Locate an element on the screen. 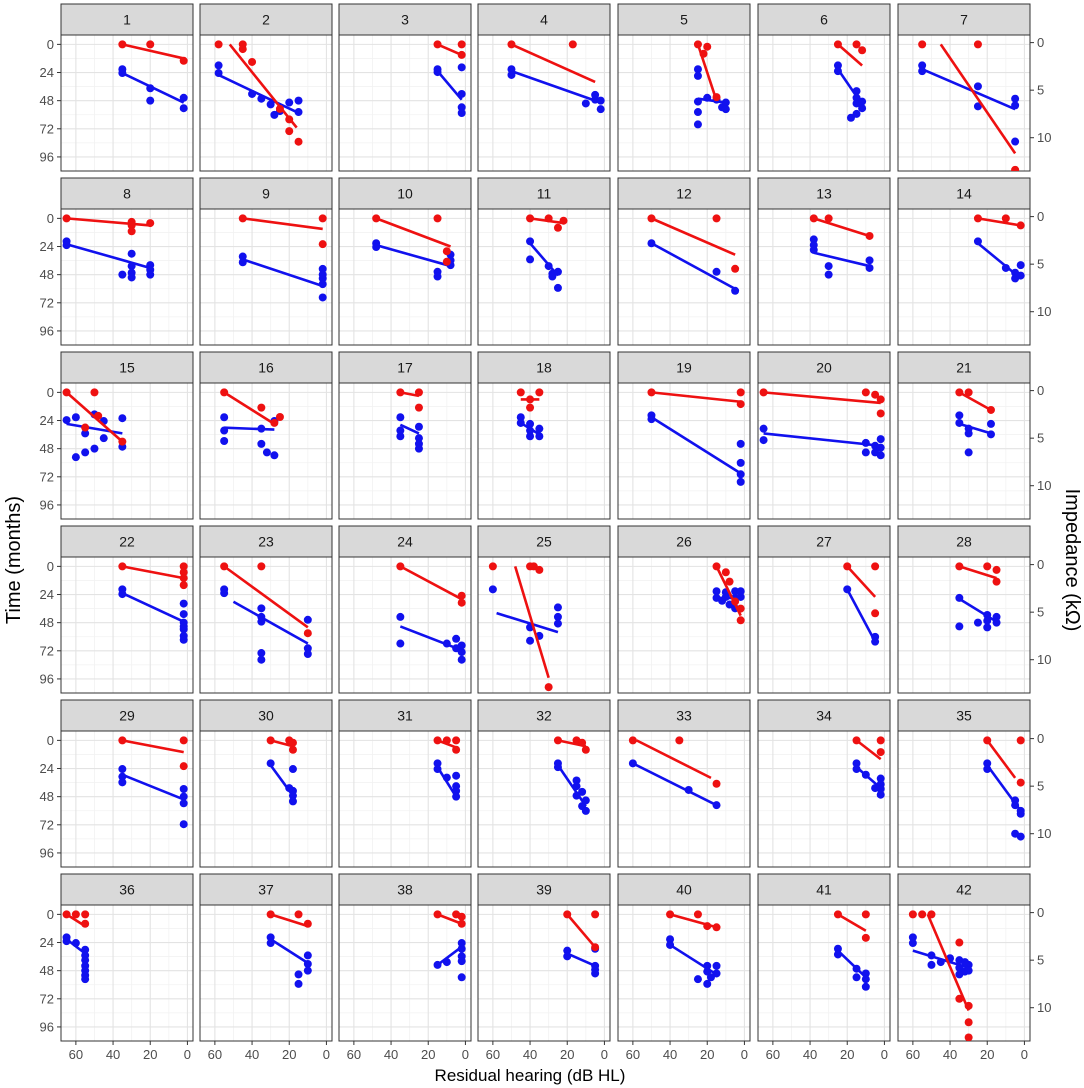 The width and height of the screenshot is (1084, 1088). strip-label-22: 22 is located at coordinates (127, 542).